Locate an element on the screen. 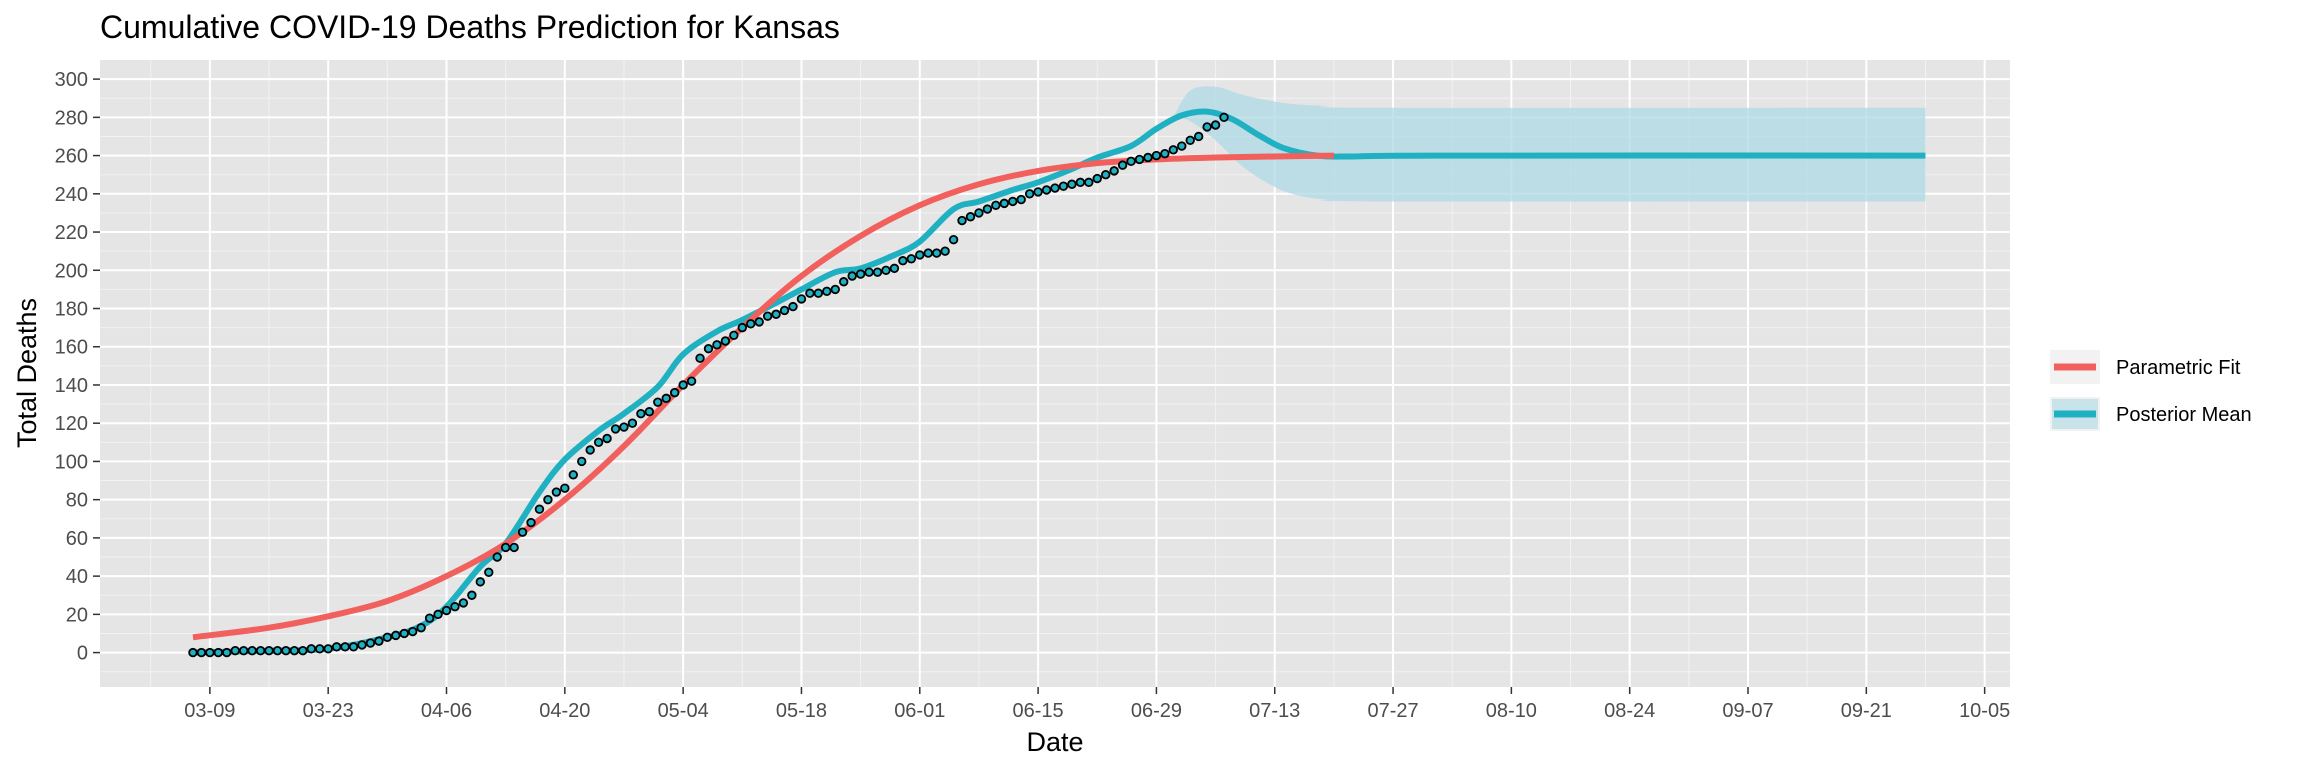 This screenshot has width=2304, height=768. y-tick-label: 160 is located at coordinates (71, 348).